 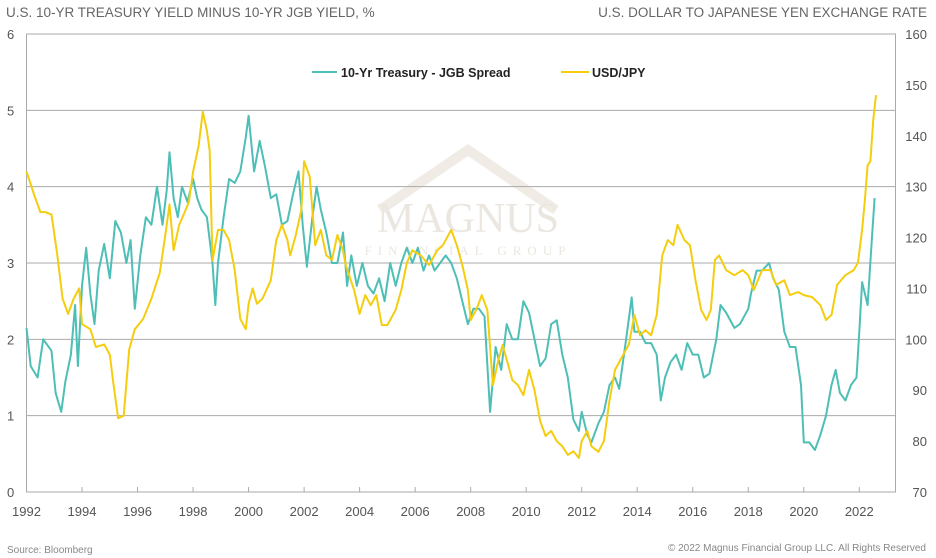 I want to click on legend-label-spread: 10-Yr Treasury - JGB Spread, so click(x=426, y=73).